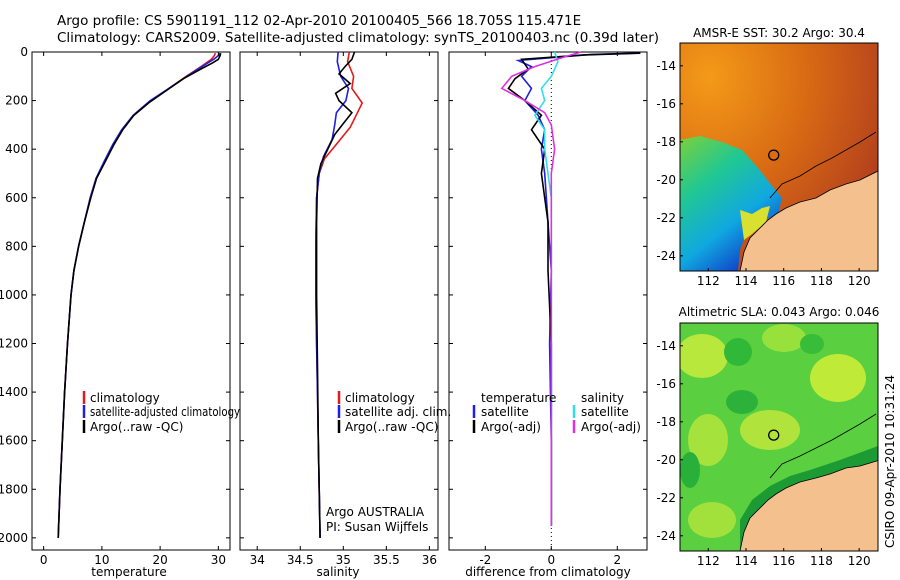 This screenshot has width=900, height=580. What do you see at coordinates (14, 489) in the screenshot?
I see `y-tick-label: 1800` at bounding box center [14, 489].